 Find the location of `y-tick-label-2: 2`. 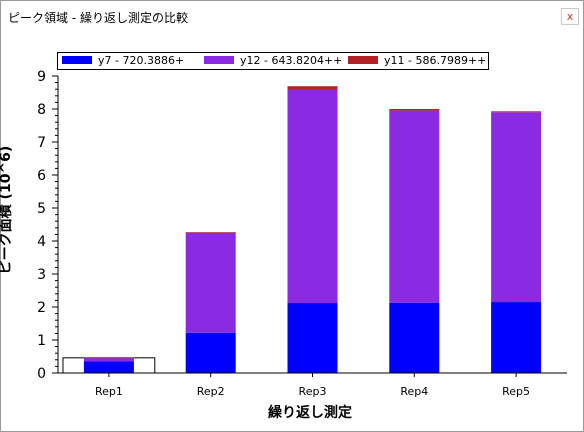

y-tick-label-2: 2 is located at coordinates (41, 308).